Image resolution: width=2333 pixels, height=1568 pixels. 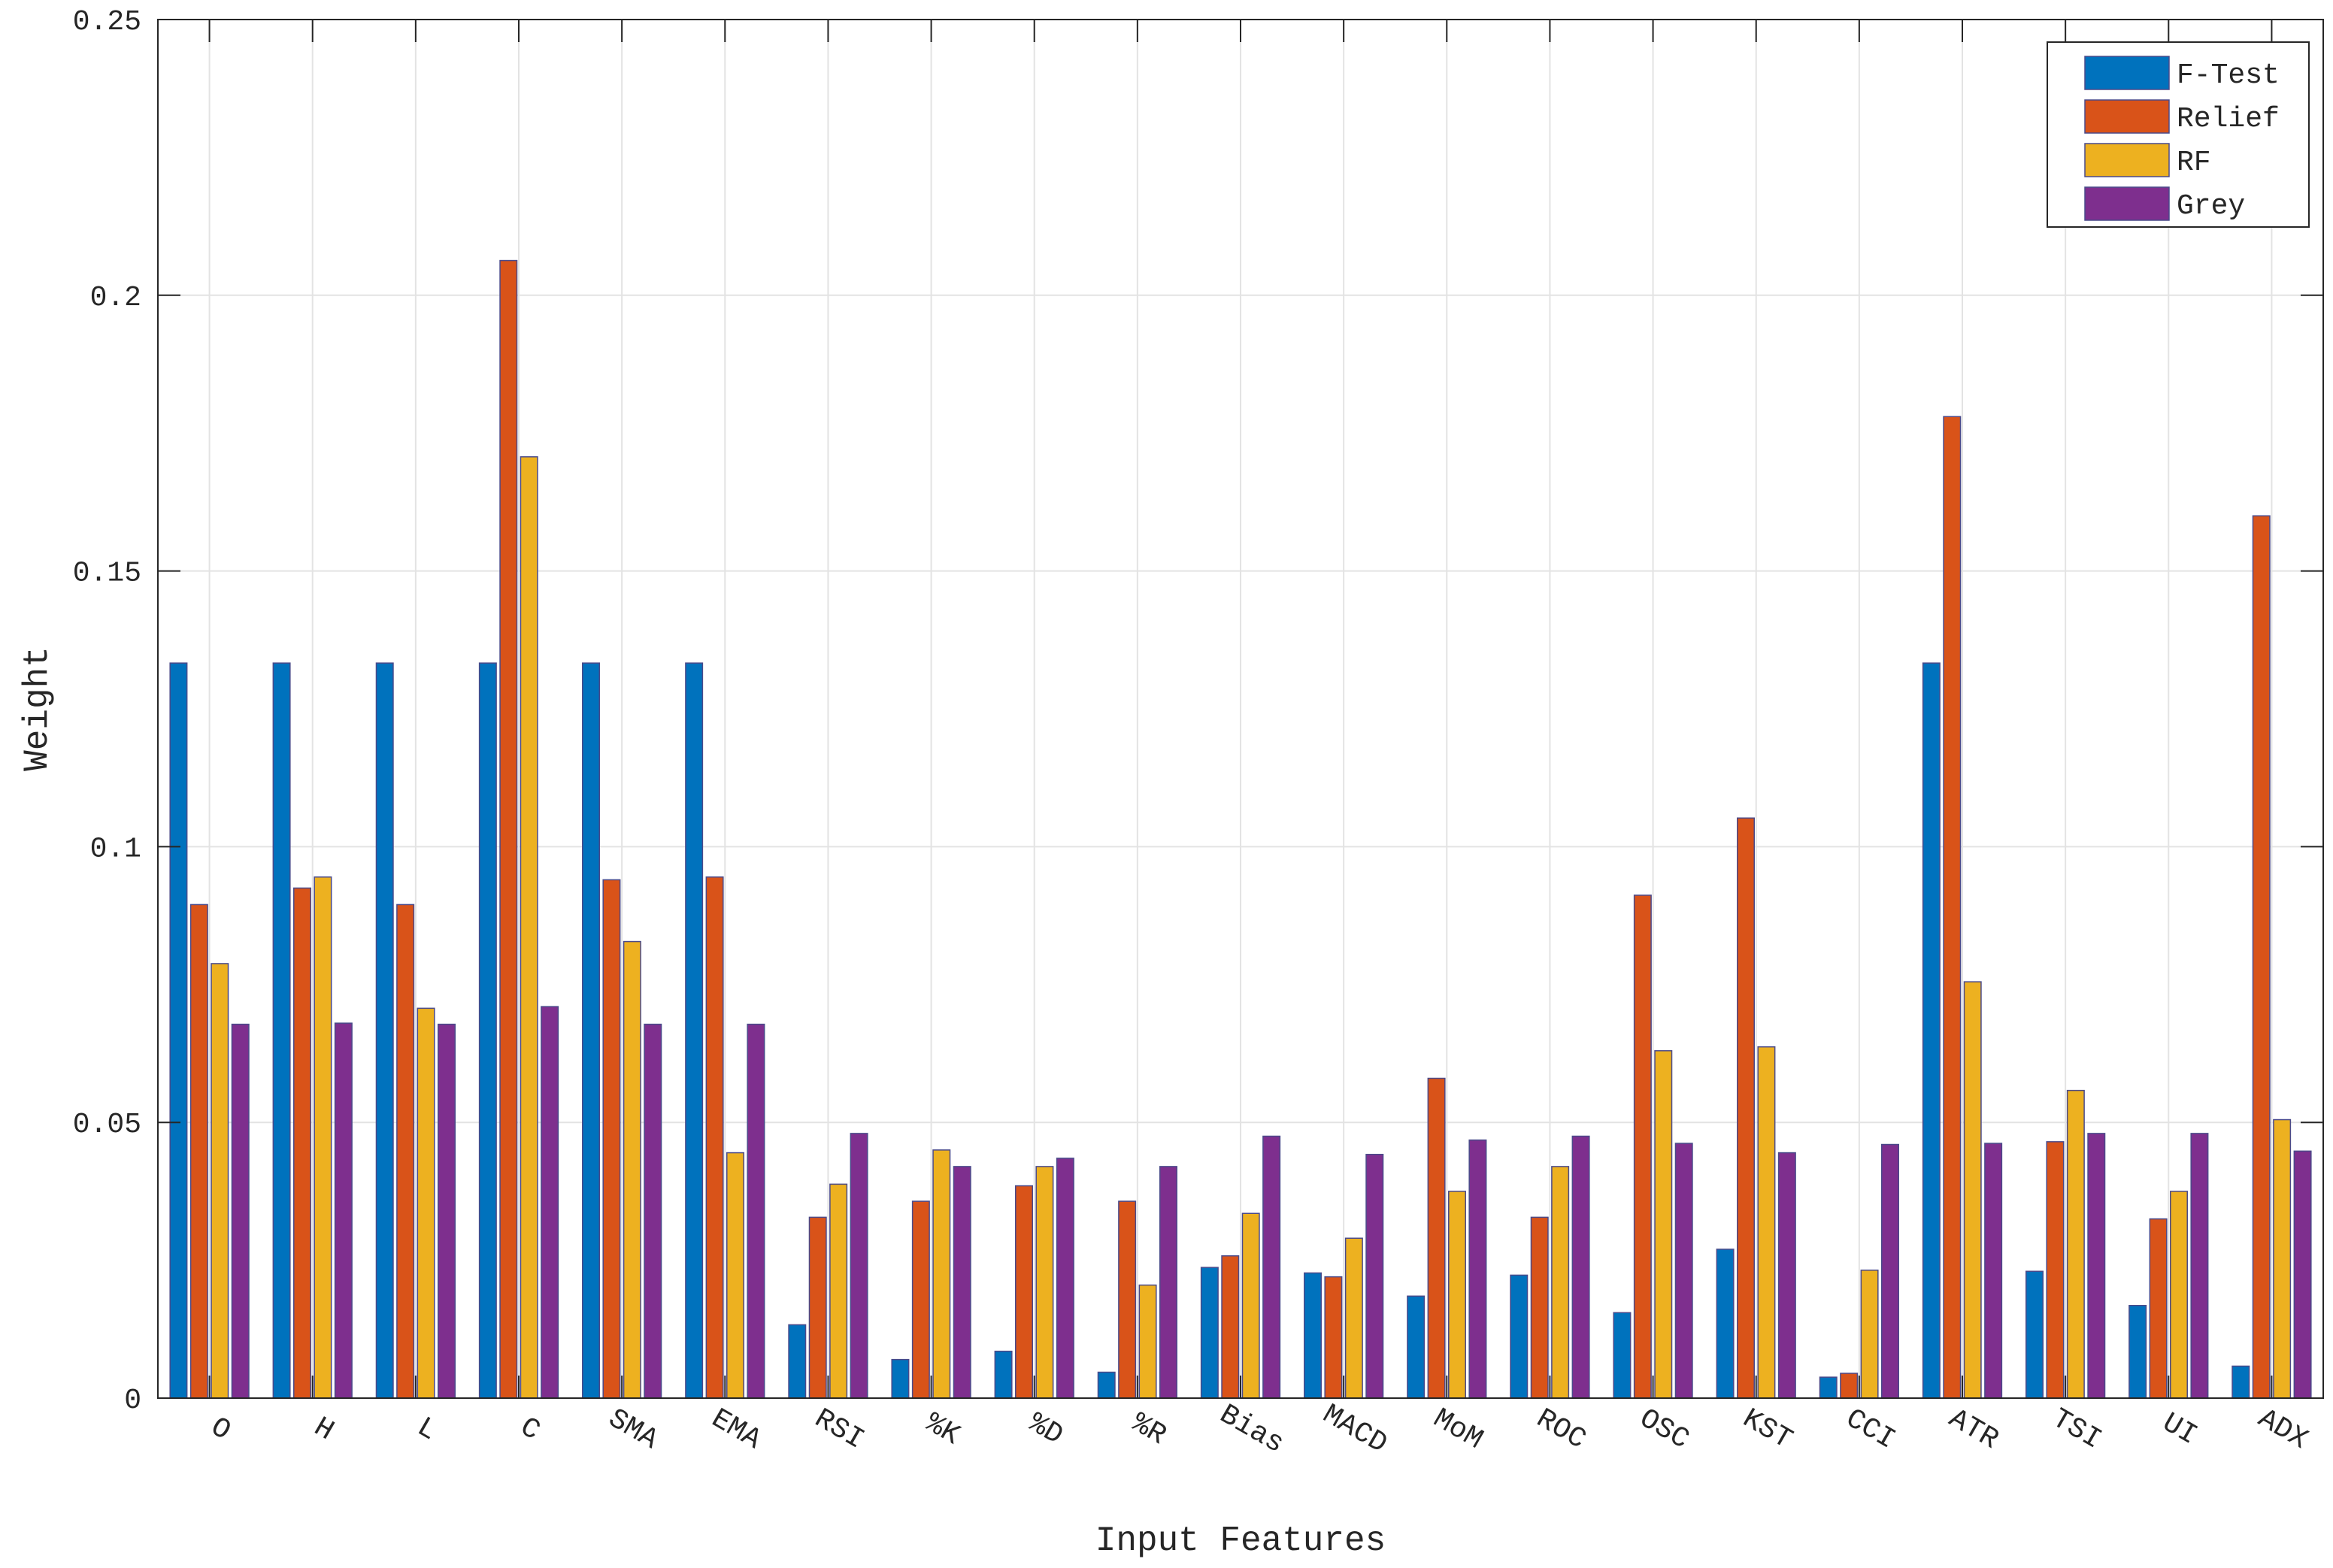 What do you see at coordinates (115, 849) in the screenshot?
I see `y-tick-label: 0.1` at bounding box center [115, 849].